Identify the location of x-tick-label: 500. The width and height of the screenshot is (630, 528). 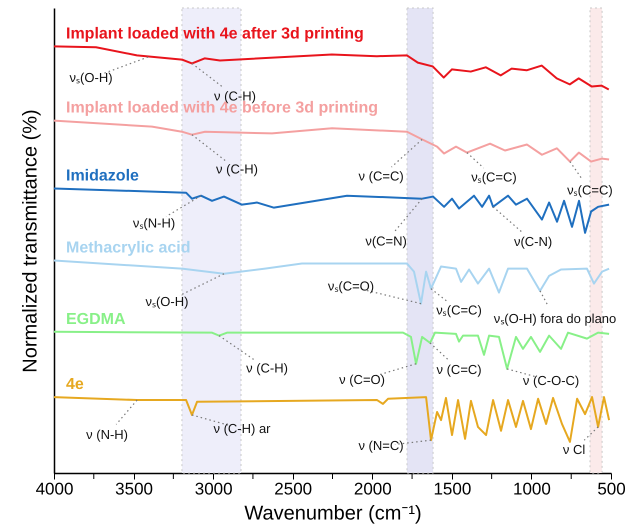
(611, 489).